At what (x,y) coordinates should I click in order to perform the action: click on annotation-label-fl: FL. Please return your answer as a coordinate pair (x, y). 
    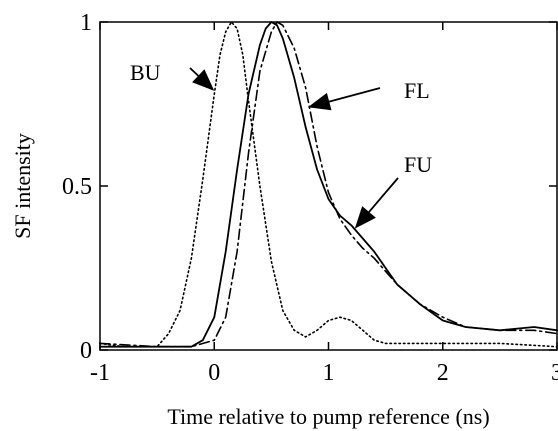
    Looking at the image, I should click on (417, 90).